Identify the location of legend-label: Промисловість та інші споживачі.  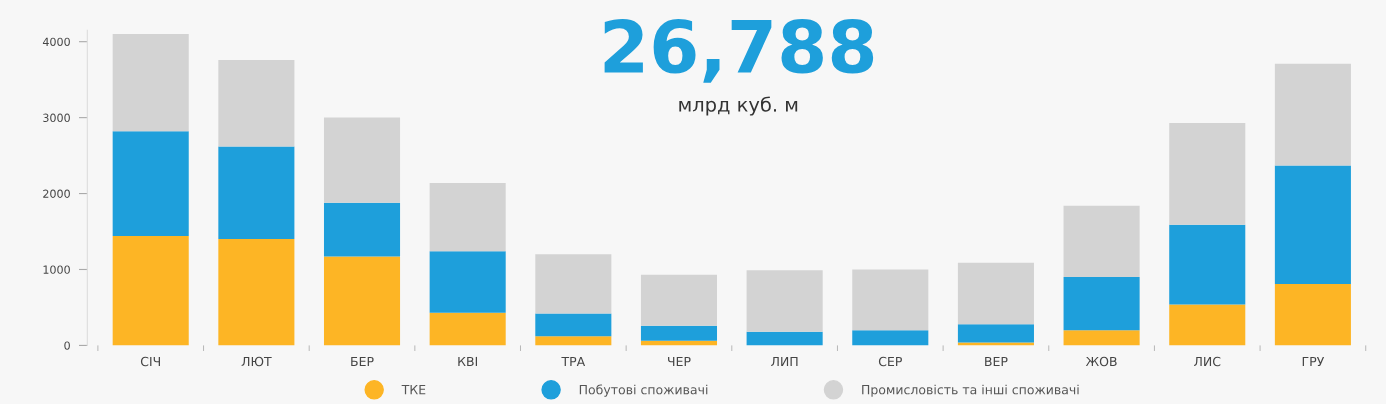
(970, 390).